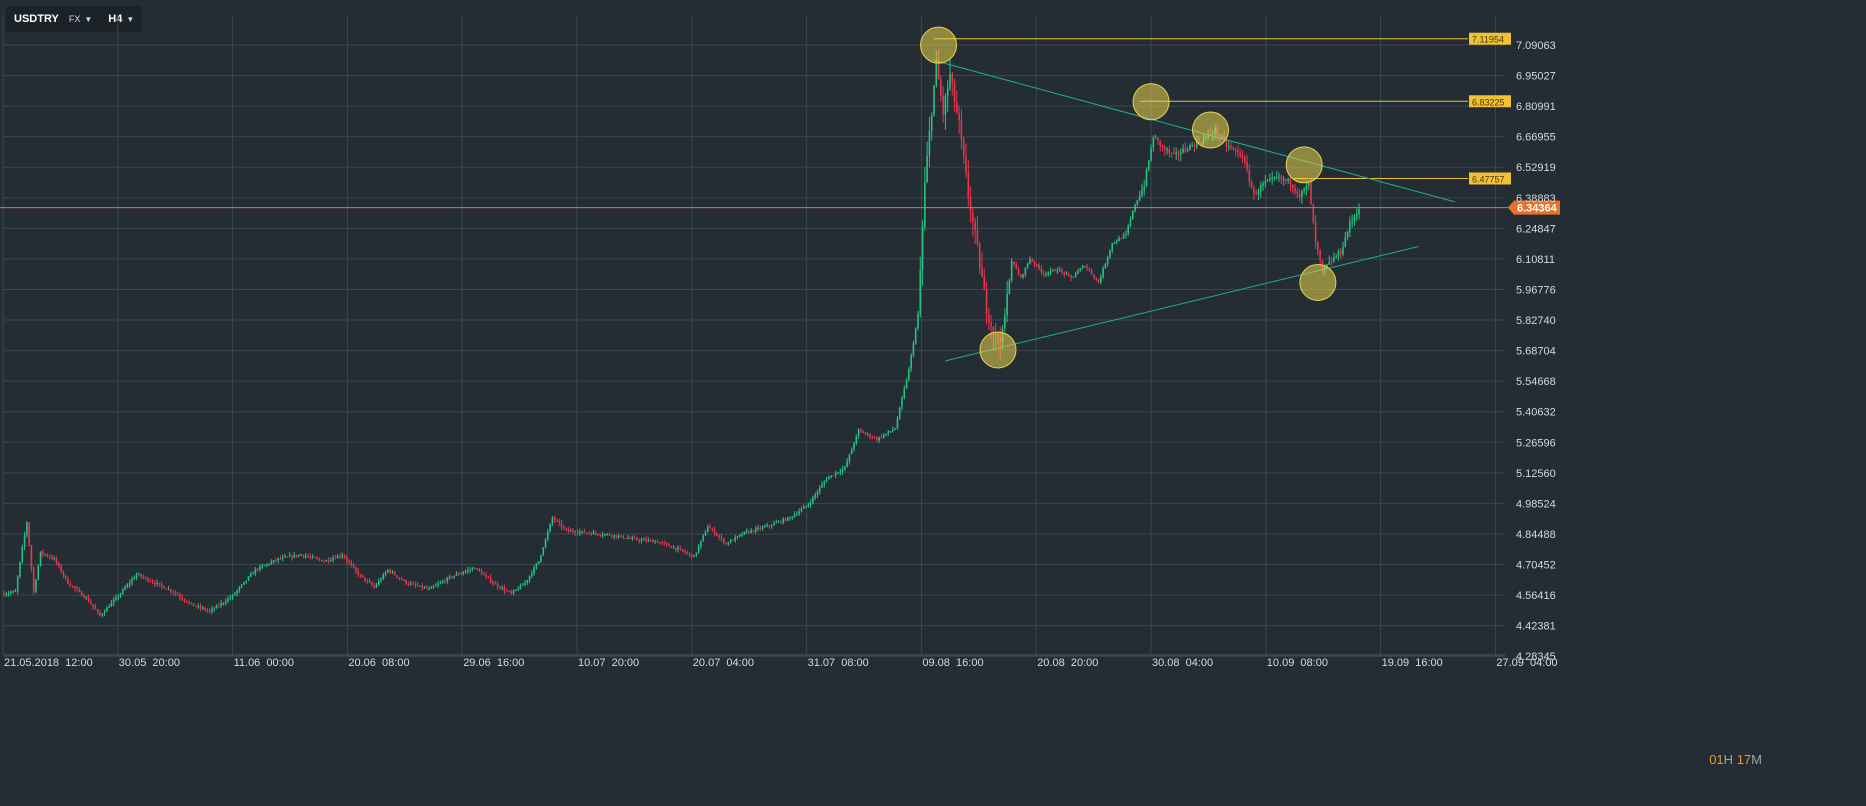 The height and width of the screenshot is (806, 1866). What do you see at coordinates (1412, 663) in the screenshot?
I see `x-tick-label: 19.09 16:00` at bounding box center [1412, 663].